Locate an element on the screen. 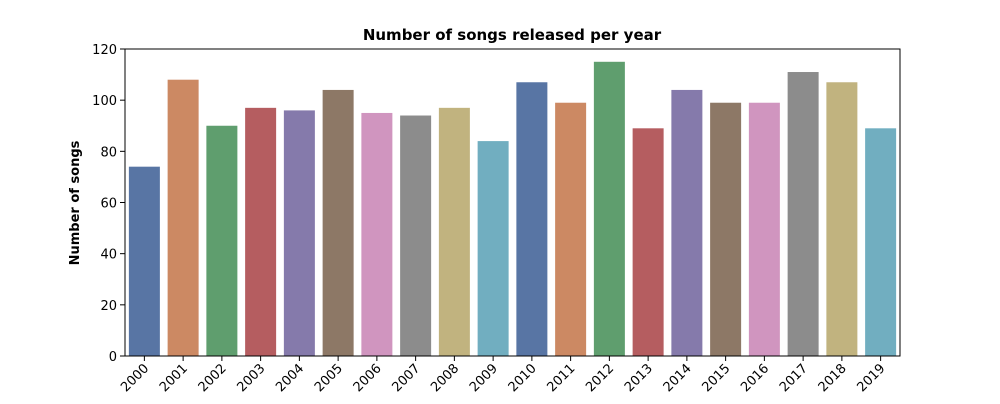 The height and width of the screenshot is (404, 1000). y-tick-label: 120 is located at coordinates (104, 50).